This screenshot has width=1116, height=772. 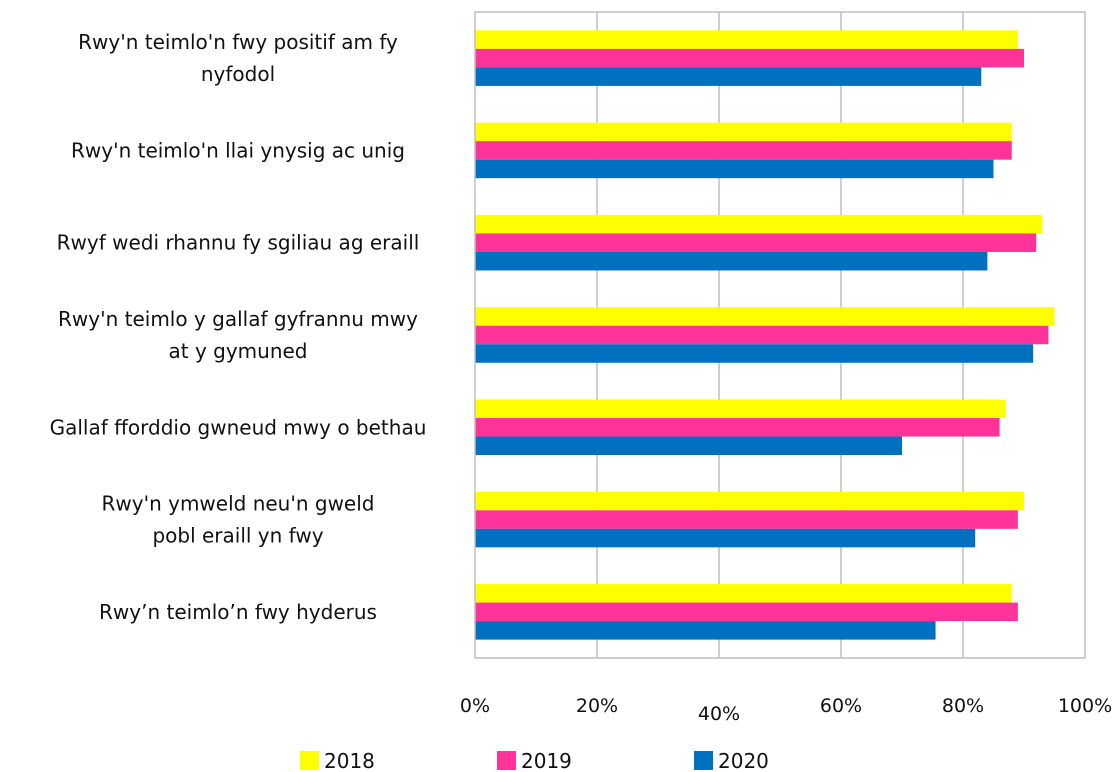 I want to click on category-label: Rwy'n teimlo'n fwy positif am fy, so click(x=238, y=42).